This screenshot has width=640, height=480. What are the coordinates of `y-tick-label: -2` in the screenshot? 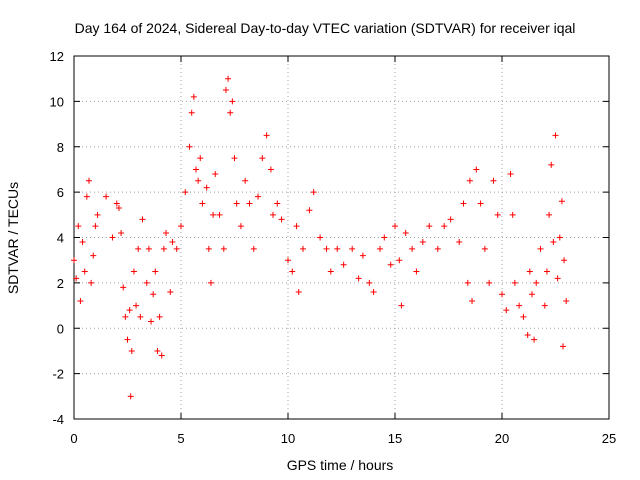 It's located at (58, 374).